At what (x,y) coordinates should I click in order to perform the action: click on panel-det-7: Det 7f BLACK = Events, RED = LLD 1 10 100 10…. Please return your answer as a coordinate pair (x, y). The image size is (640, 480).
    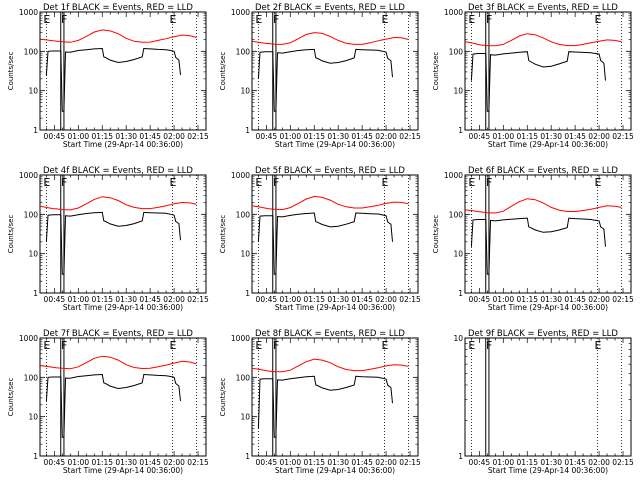
    Looking at the image, I should click on (108, 402).